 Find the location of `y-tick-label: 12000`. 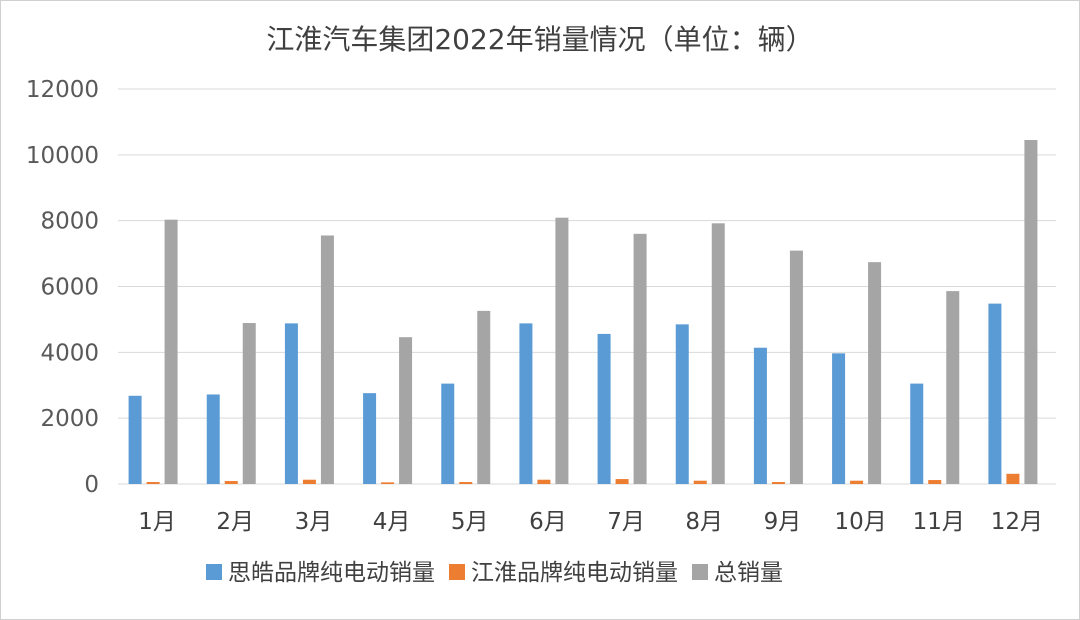

y-tick-label: 12000 is located at coordinates (62, 90).